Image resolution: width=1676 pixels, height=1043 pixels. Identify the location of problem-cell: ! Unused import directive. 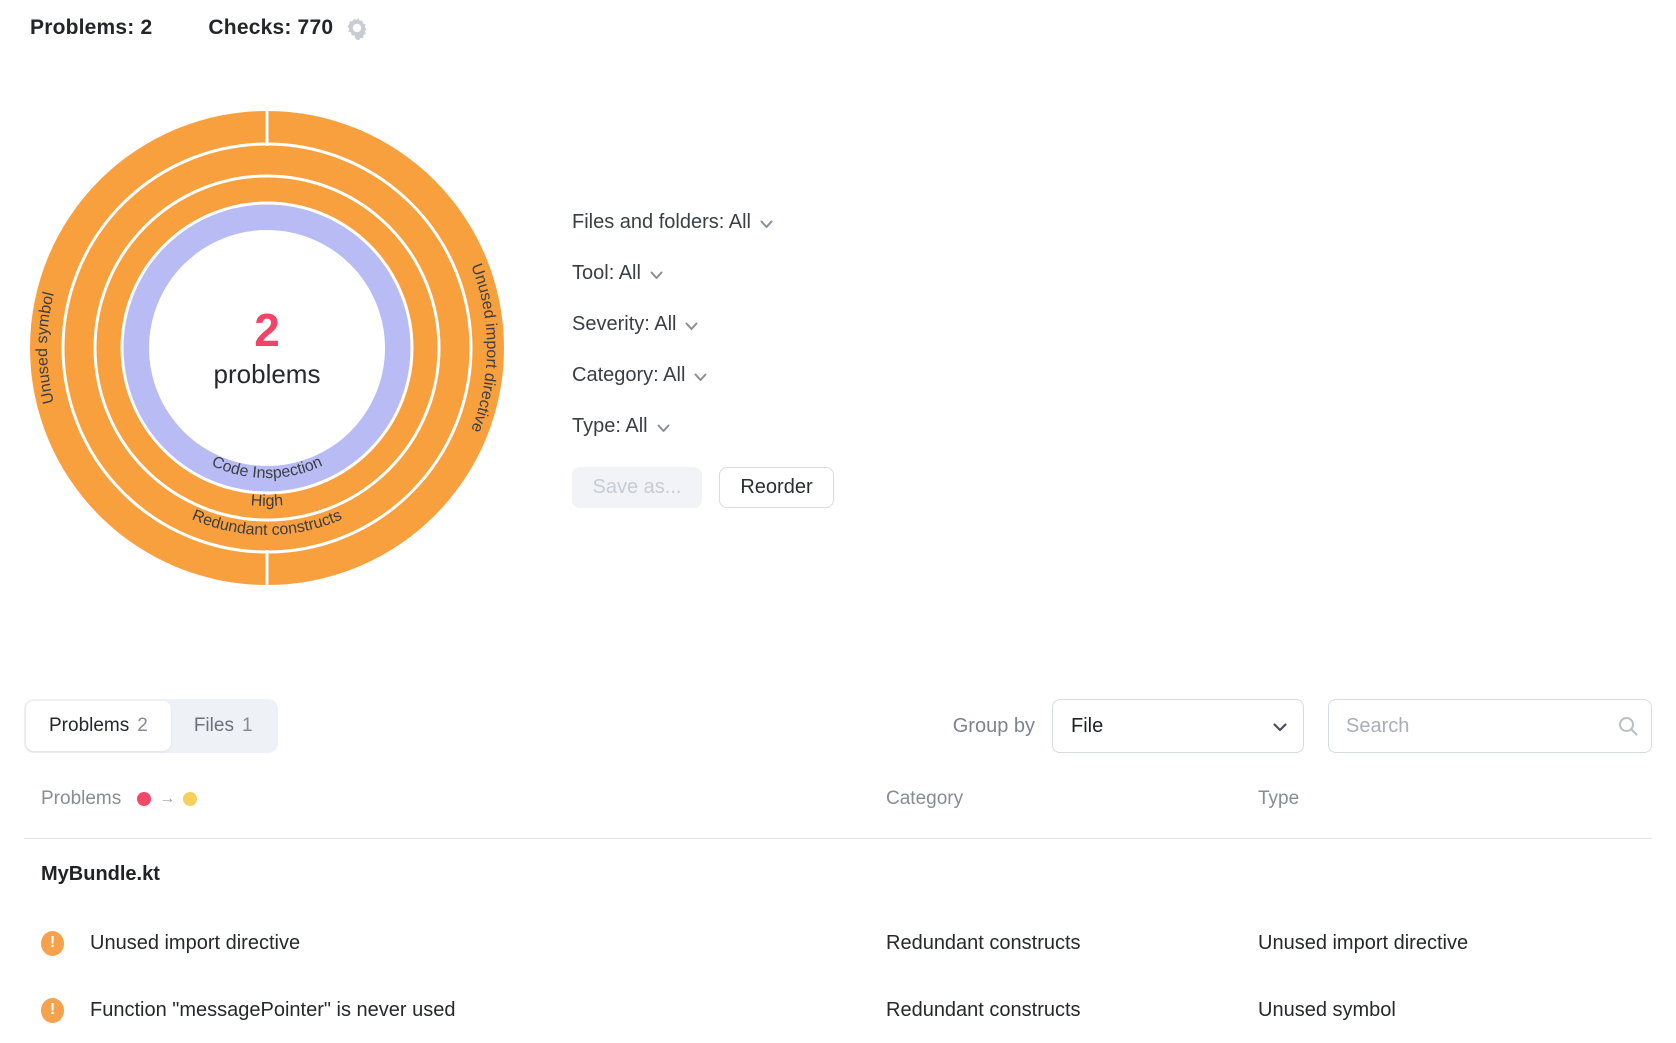
(170, 943).